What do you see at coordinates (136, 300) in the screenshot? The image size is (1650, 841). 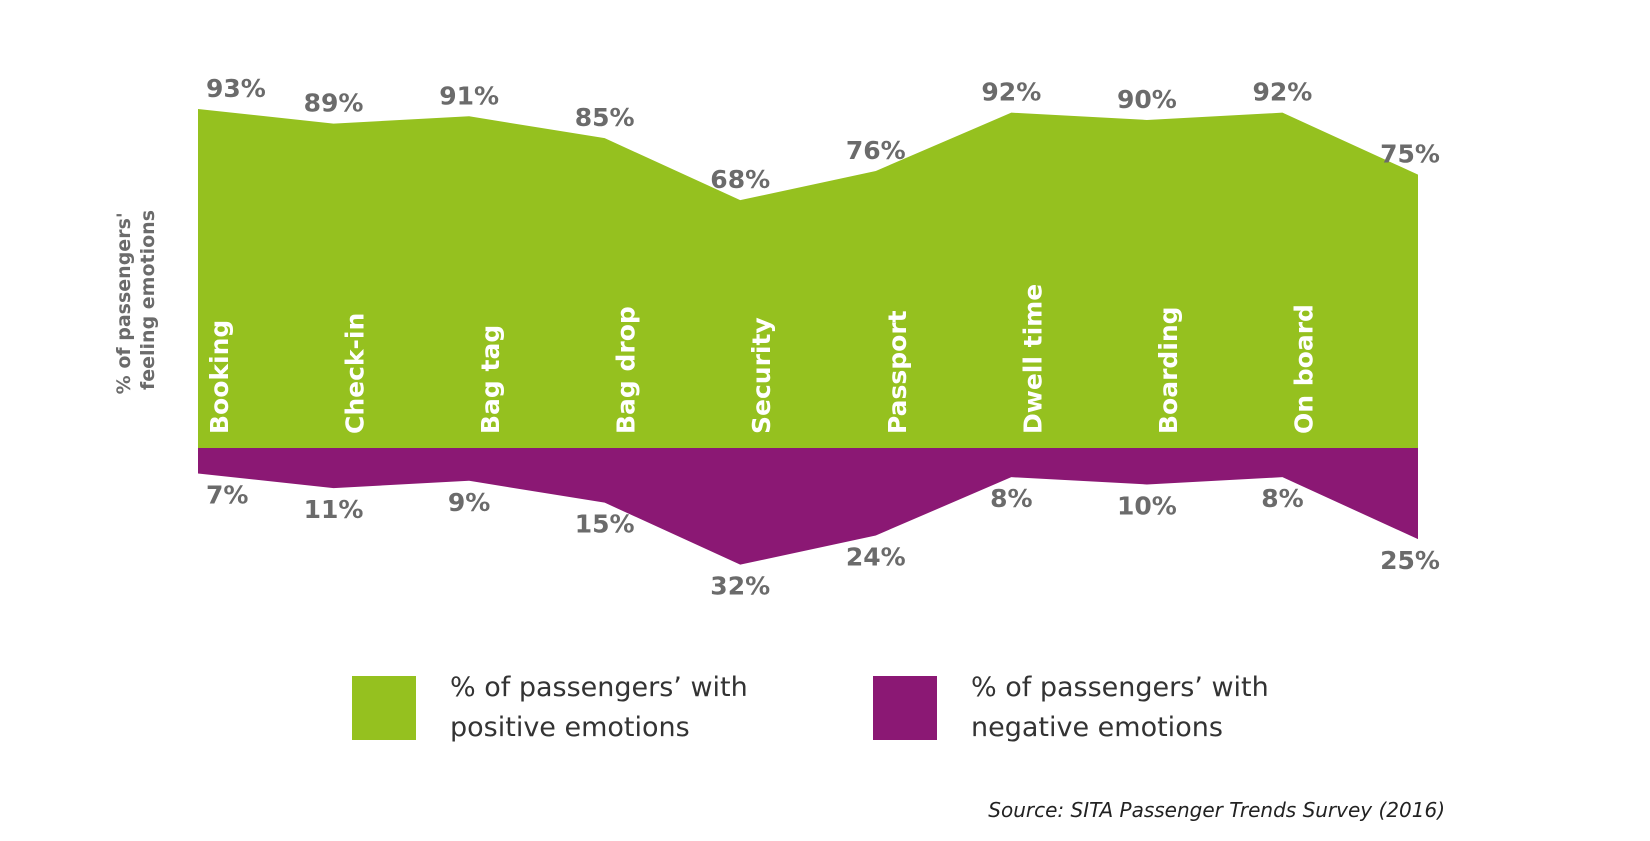 I see `y-axis-label: % of passengers' feeling emotions` at bounding box center [136, 300].